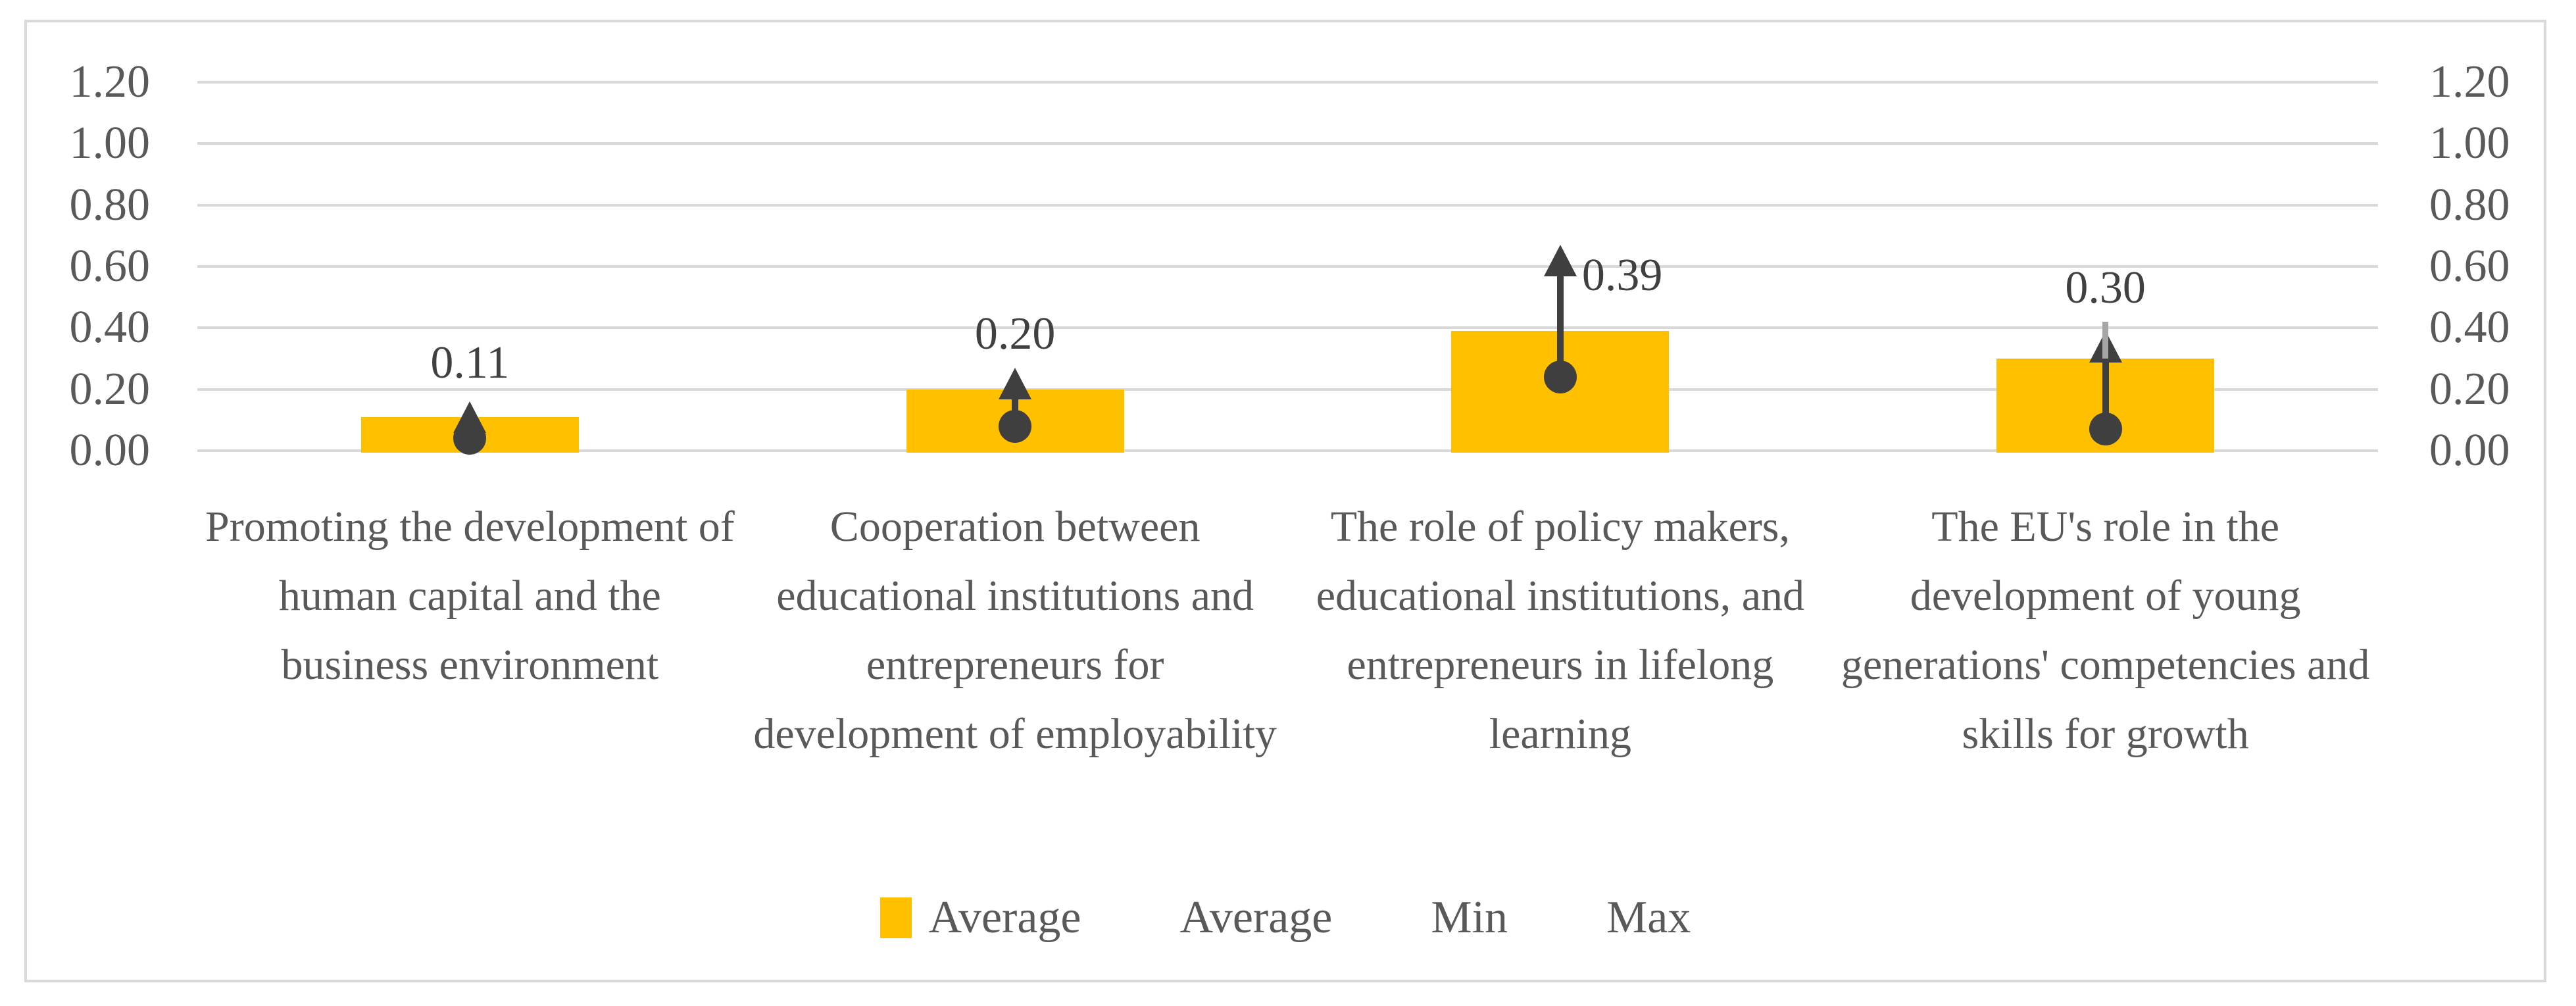 This screenshot has width=2576, height=1006. What do you see at coordinates (110, 204) in the screenshot?
I see `y-axis-tick-label-left: 0.80` at bounding box center [110, 204].